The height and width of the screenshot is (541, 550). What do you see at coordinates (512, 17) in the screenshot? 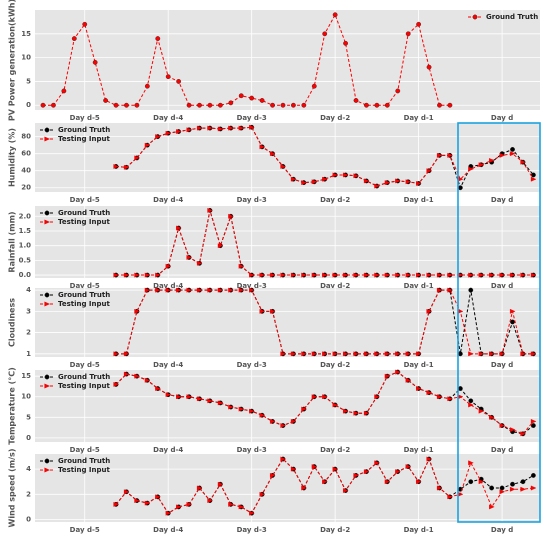
I see `legend-label: Ground Truth` at bounding box center [512, 17].